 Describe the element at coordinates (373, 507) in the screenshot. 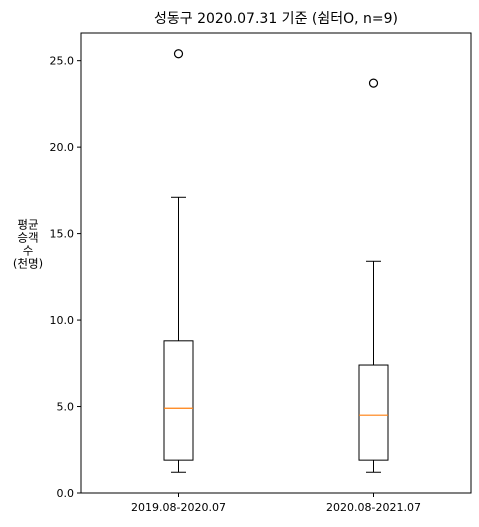

I see `x-tick-label: 2020.08-2021.07` at that location.